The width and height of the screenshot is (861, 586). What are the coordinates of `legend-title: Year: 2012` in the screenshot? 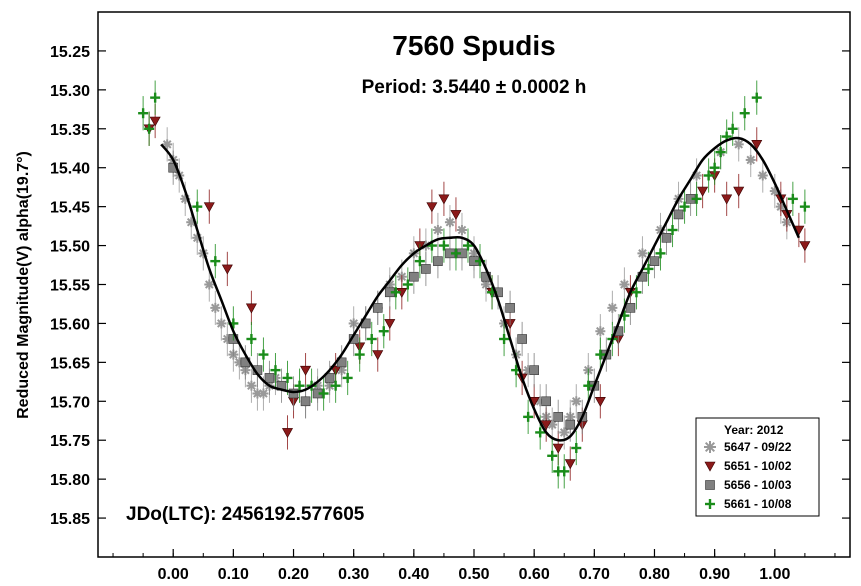 It's located at (754, 430).